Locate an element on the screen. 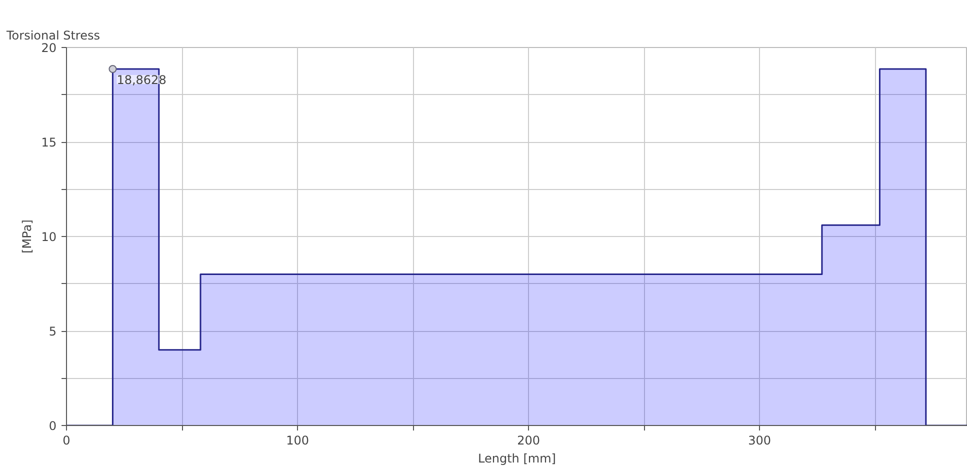 This screenshot has width=967, height=468. y-tick-label: 0 is located at coordinates (52, 426).